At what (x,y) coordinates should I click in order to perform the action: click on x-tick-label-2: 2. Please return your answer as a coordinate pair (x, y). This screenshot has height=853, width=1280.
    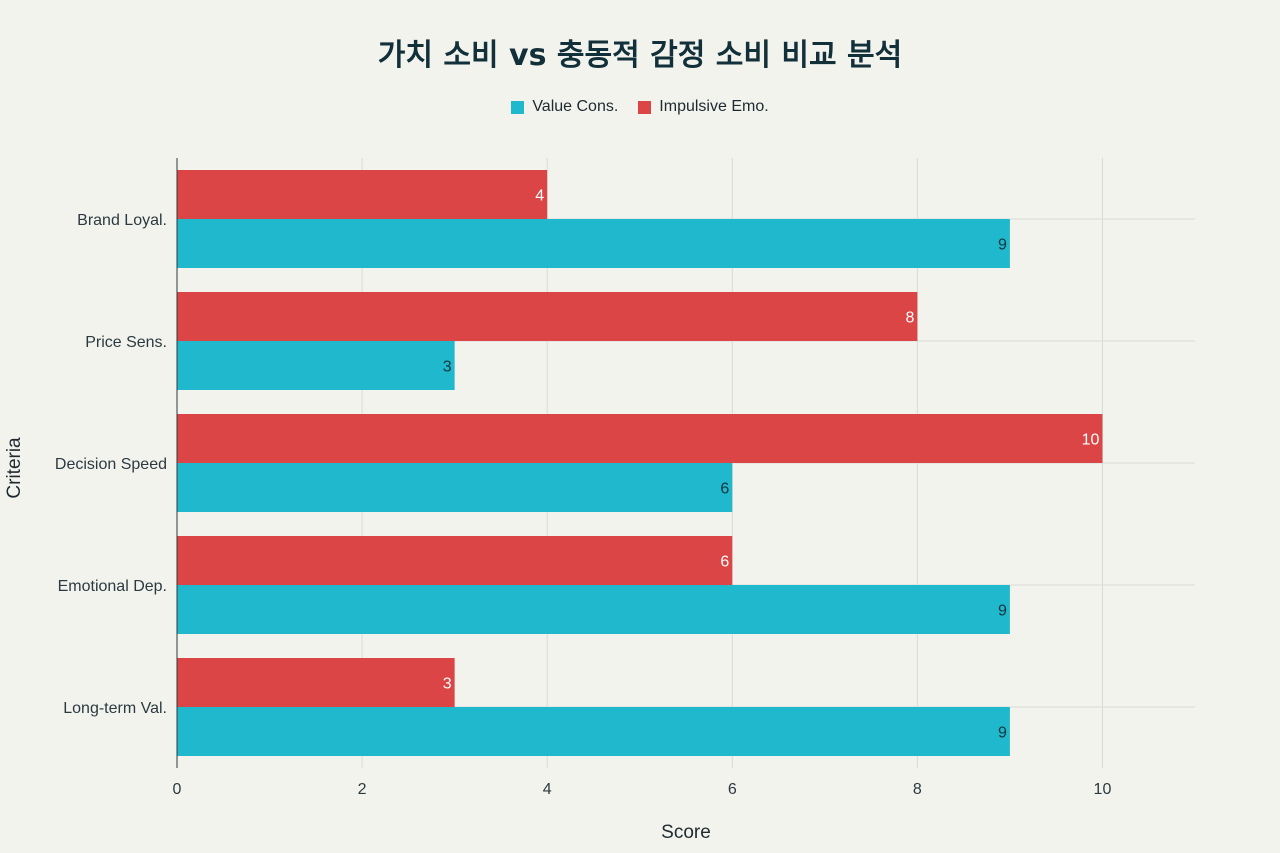
    Looking at the image, I should click on (362, 789).